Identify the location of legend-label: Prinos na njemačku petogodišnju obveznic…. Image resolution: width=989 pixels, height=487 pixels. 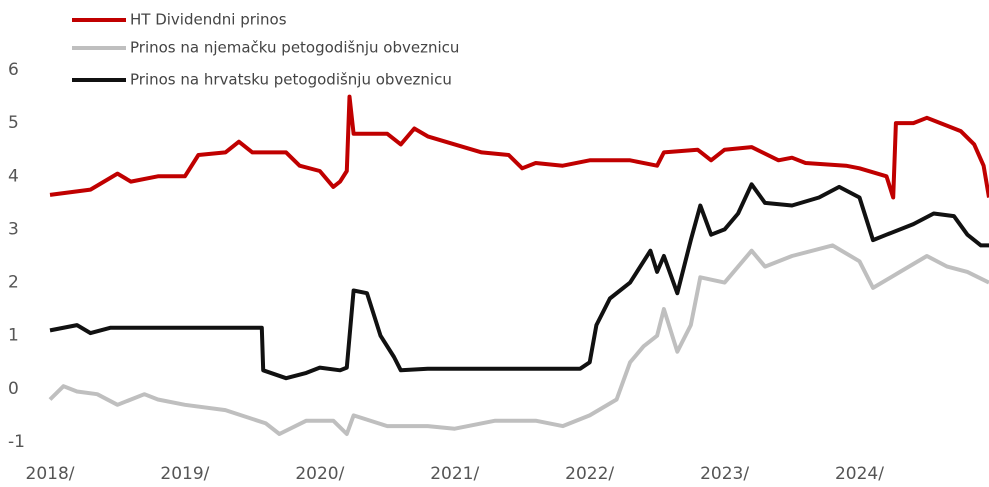
(294, 48).